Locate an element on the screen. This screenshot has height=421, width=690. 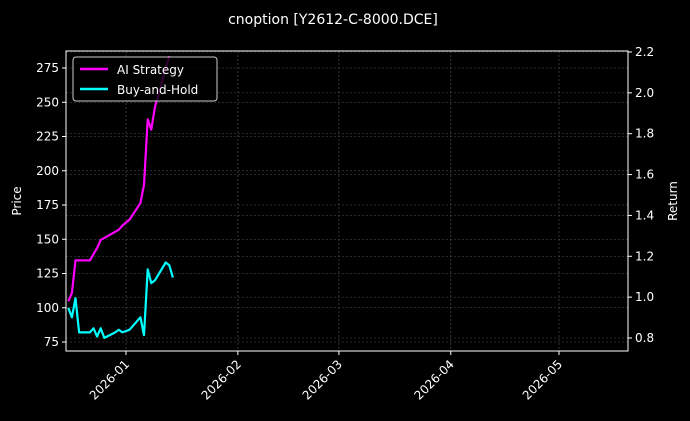
ai-strategy-line is located at coordinates (119, 178).